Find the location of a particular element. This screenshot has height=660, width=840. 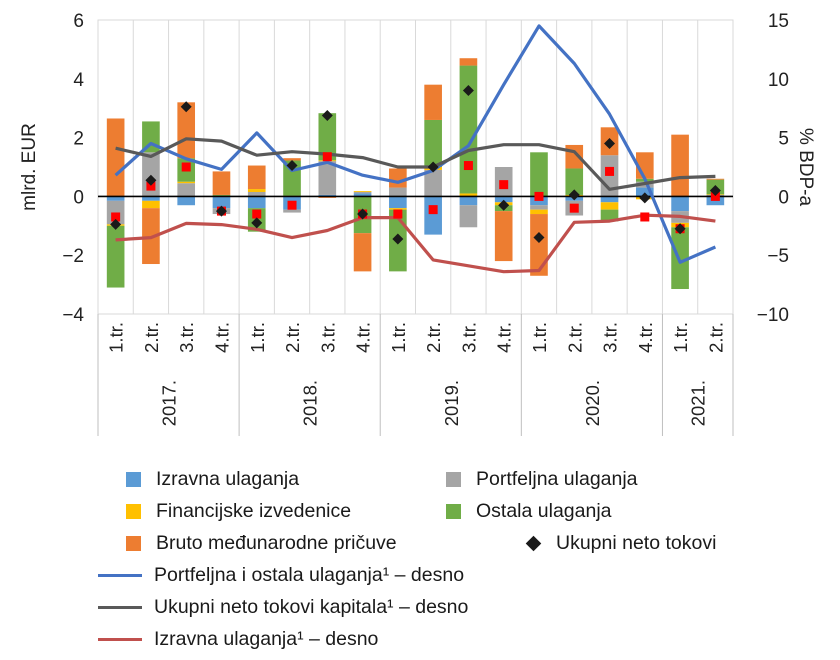

legend-label-portfeljna: Portfeljna ulaganja is located at coordinates (557, 479).